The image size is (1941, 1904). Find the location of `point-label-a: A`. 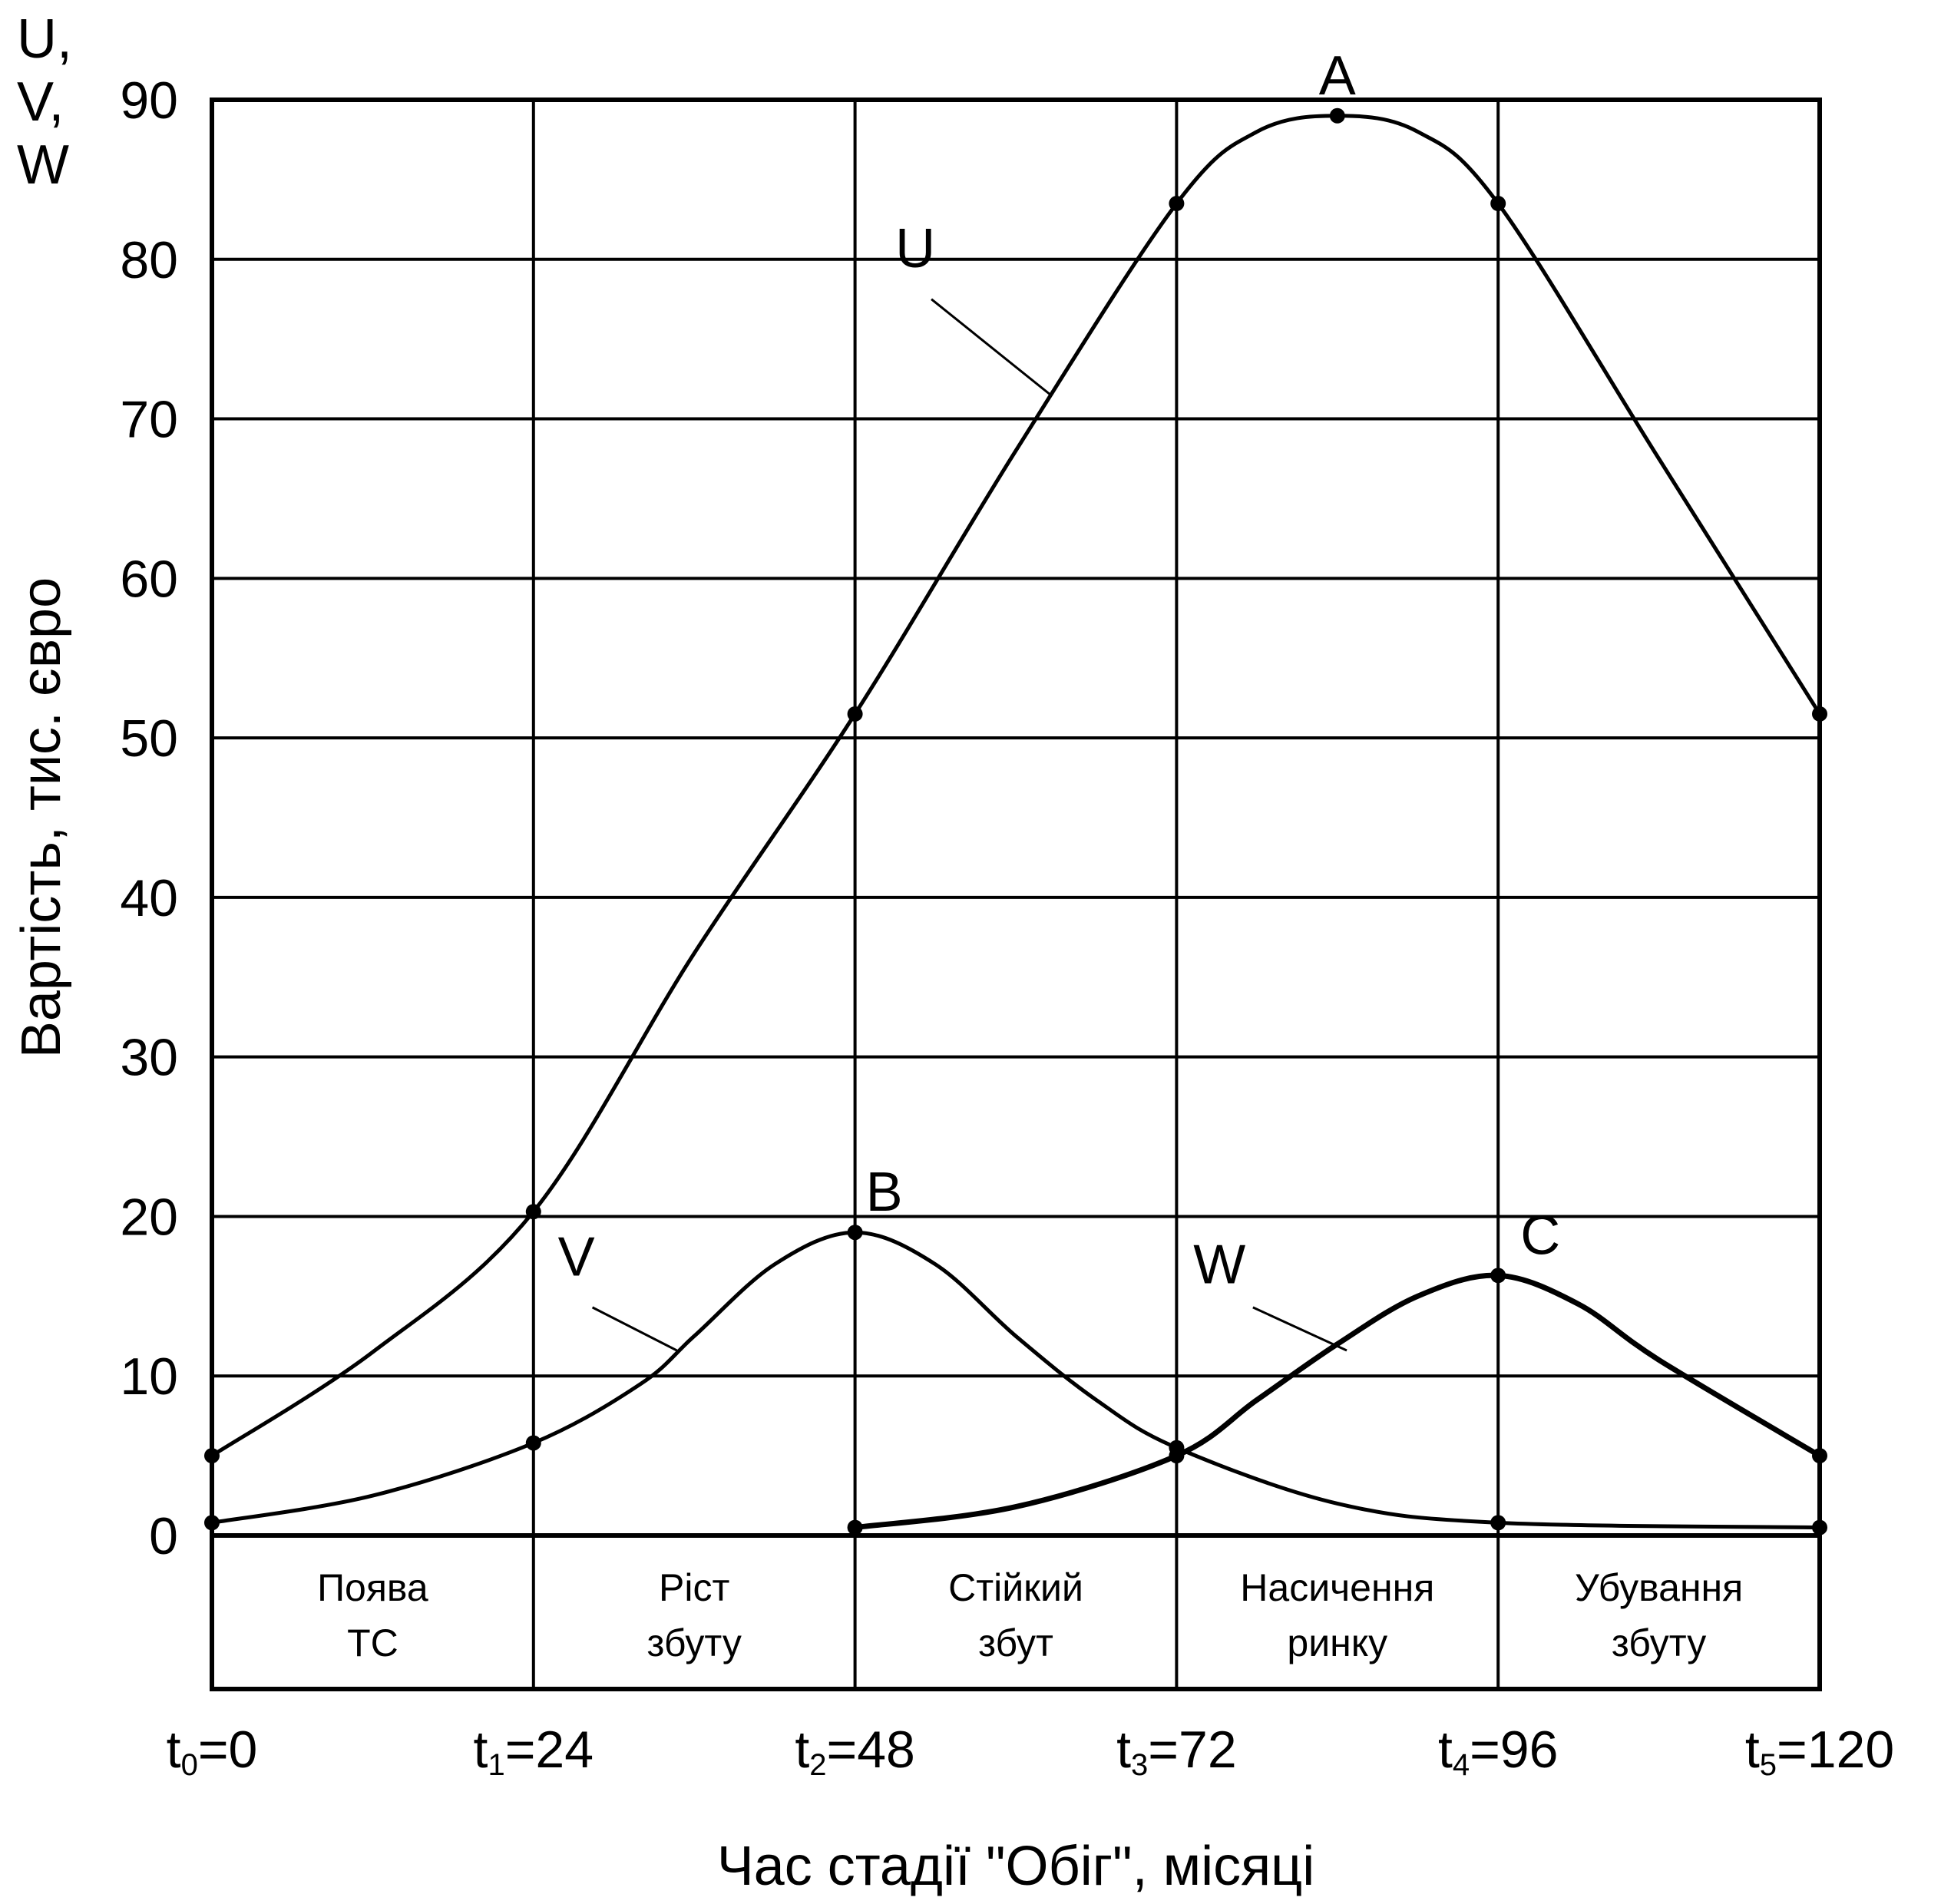

point-label-a: A is located at coordinates (1337, 76).